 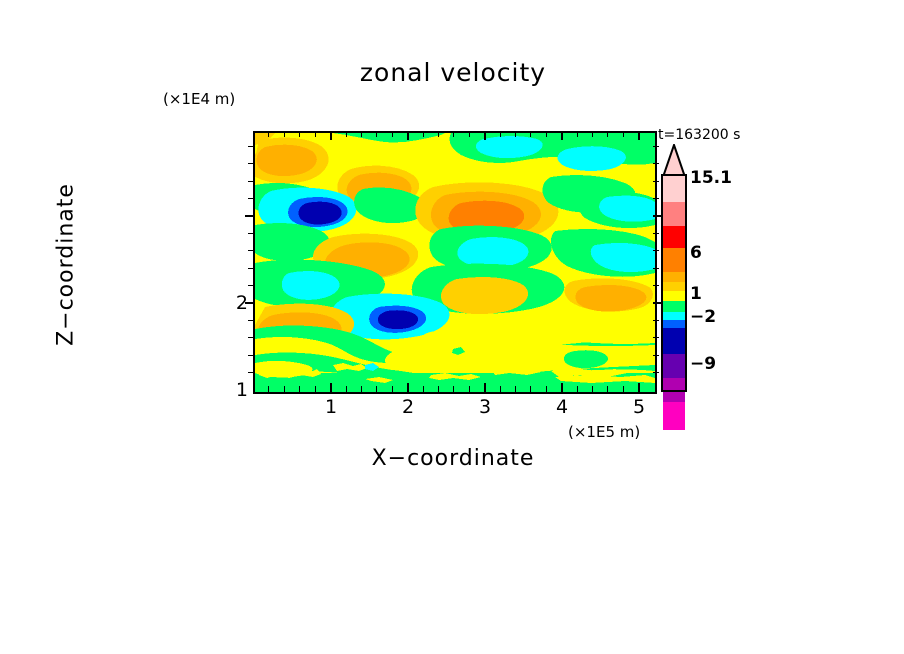 What do you see at coordinates (703, 364) in the screenshot?
I see `colorbar-label: −9` at bounding box center [703, 364].